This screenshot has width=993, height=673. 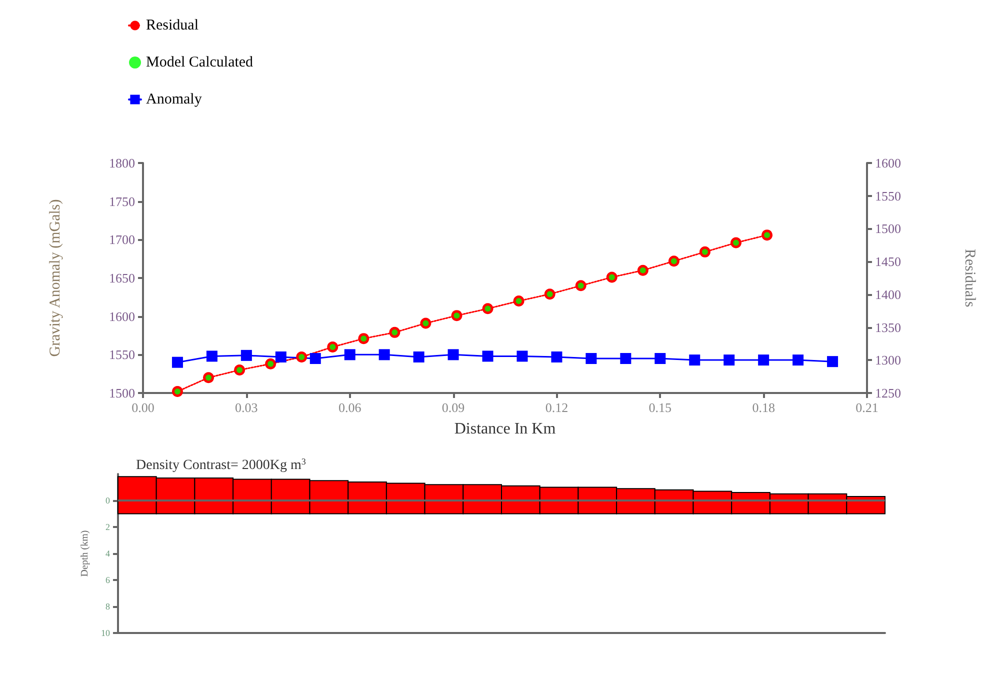 What do you see at coordinates (108, 607) in the screenshot?
I see `y-tick-label: 8` at bounding box center [108, 607].